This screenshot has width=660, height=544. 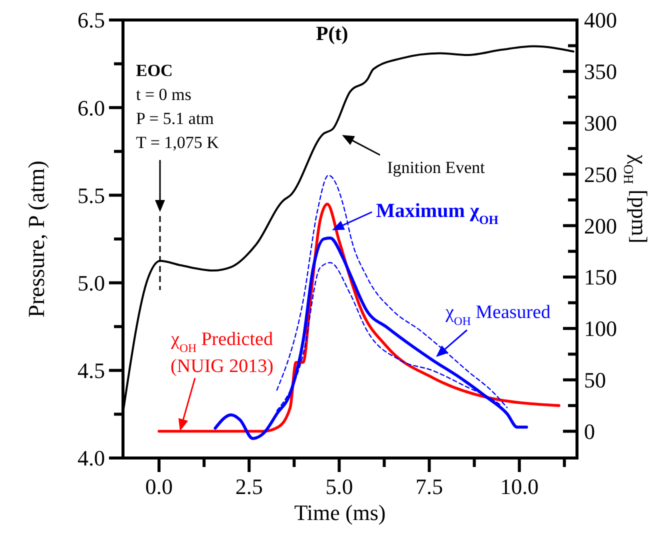 I want to click on y2-tick-label: 50, so click(x=595, y=380).